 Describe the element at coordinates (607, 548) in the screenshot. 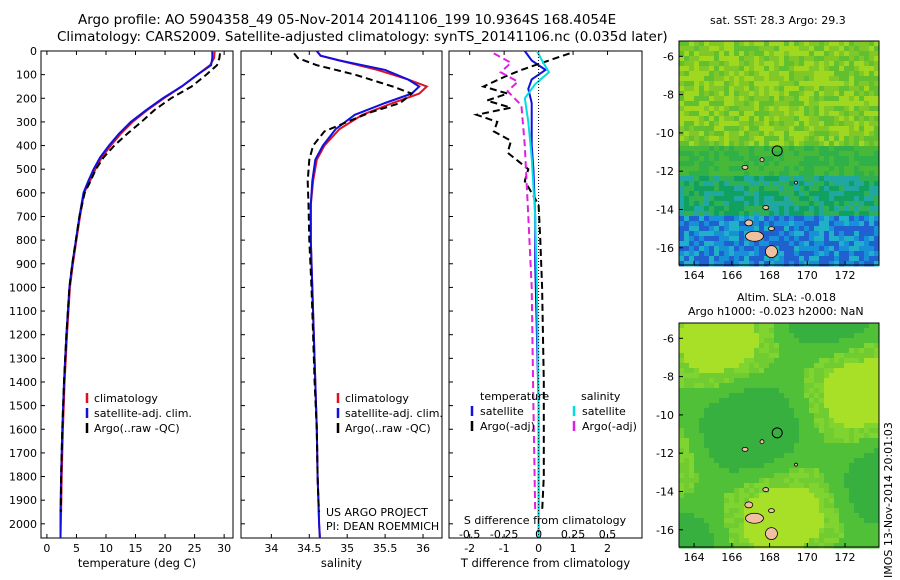

I see `x-tick-label: 2` at that location.